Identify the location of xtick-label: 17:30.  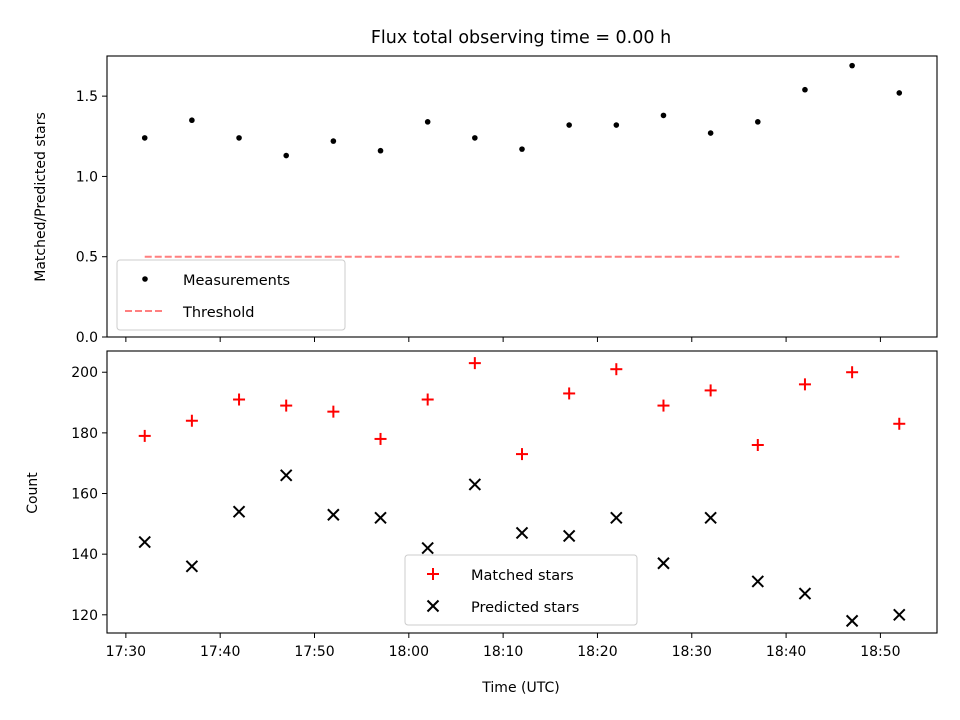
(126, 652).